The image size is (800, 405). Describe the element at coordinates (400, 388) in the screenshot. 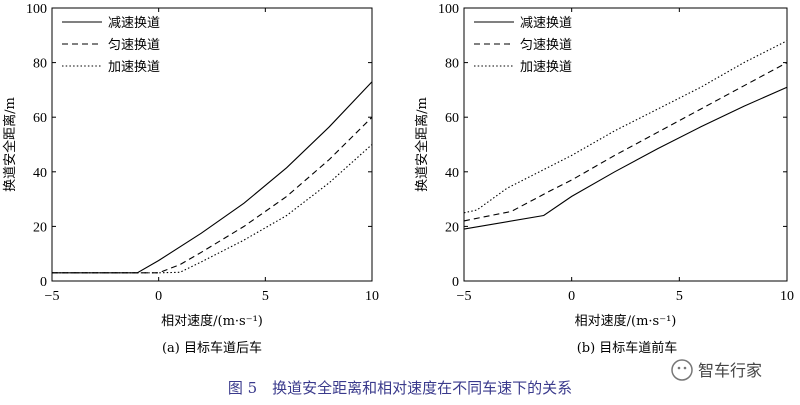

I see `figure-caption: 图 5 换道安全距离和相对速度在不同车速下的关系` at that location.